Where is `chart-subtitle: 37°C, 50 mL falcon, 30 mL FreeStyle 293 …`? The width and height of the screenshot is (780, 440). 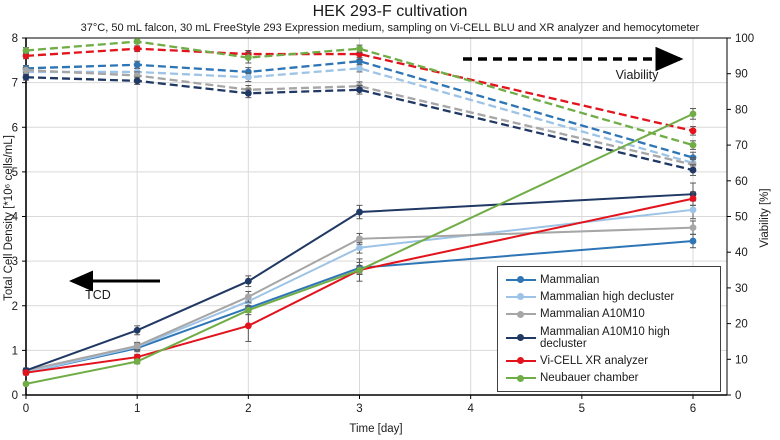 chart-subtitle: 37°C, 50 mL falcon, 30 mL FreeStyle 293 … is located at coordinates (390, 28).